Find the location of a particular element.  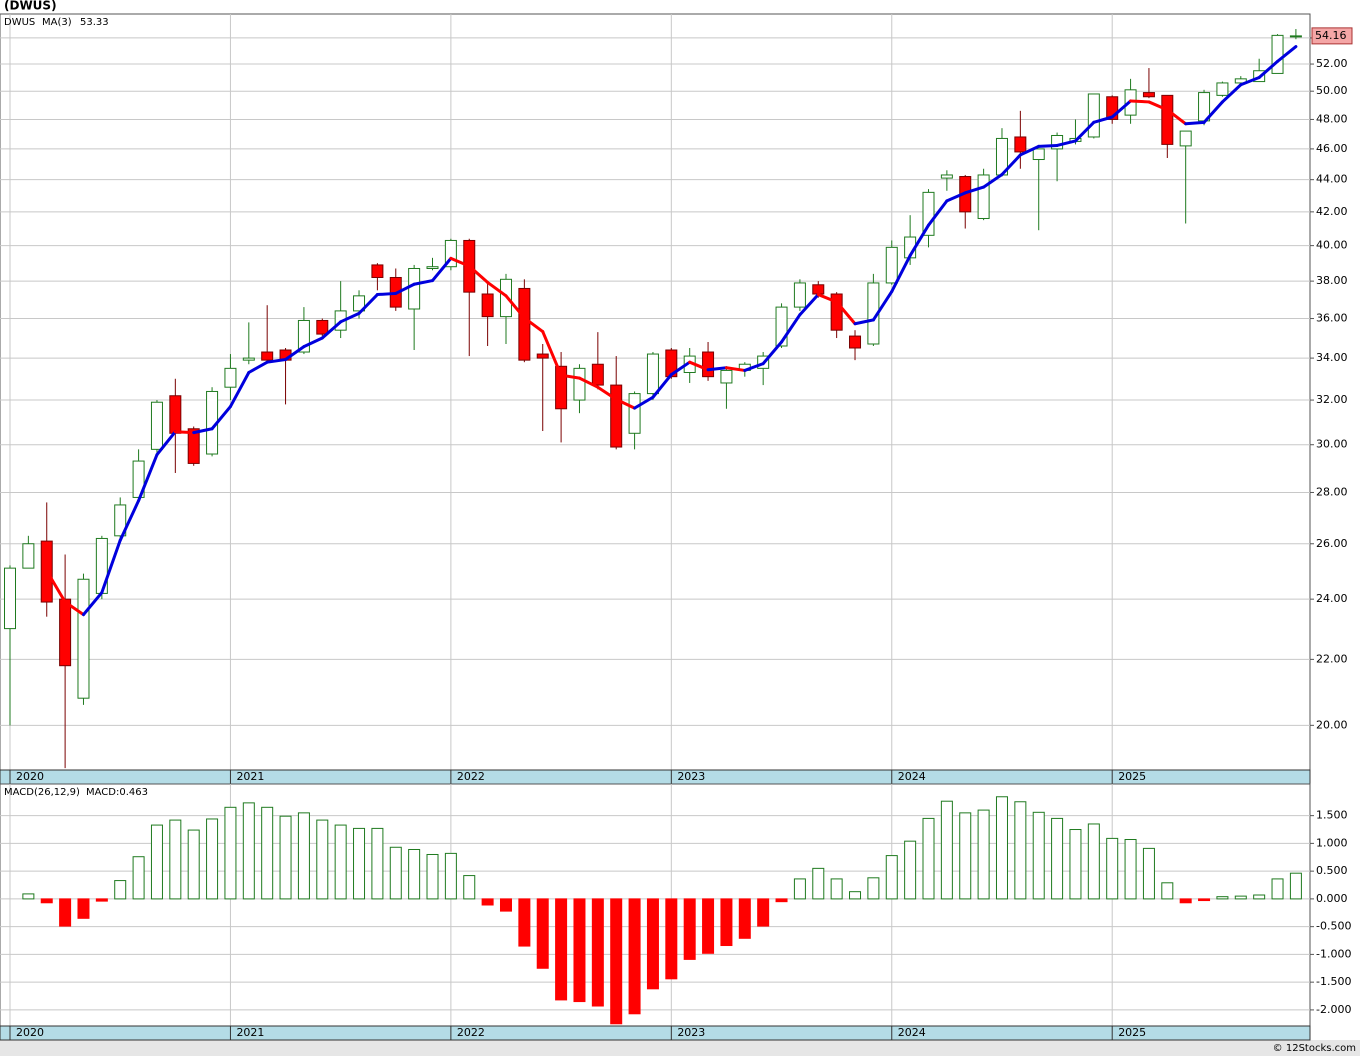

x-tick-label: 2021 is located at coordinates (250, 1032).